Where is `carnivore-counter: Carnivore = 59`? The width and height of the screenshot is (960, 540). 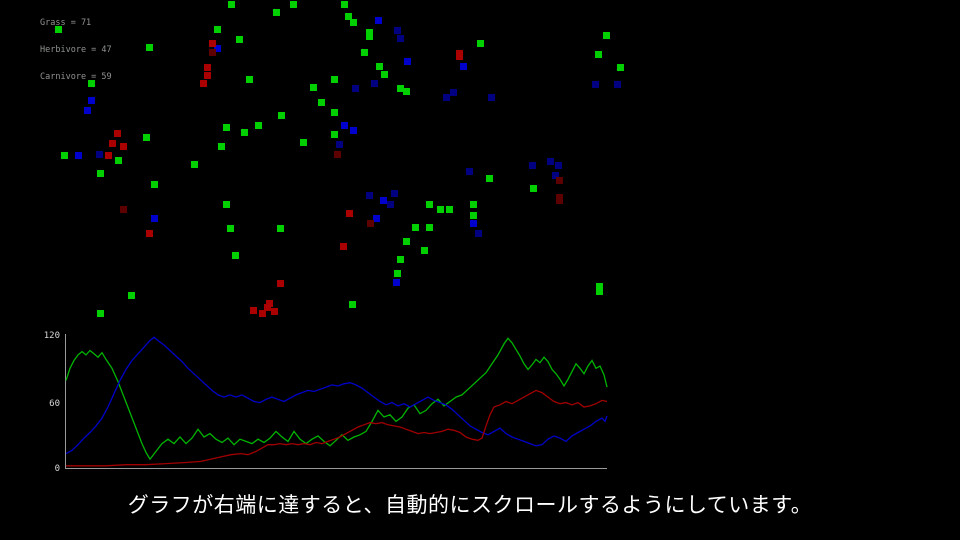 carnivore-counter: Carnivore = 59 is located at coordinates (76, 77).